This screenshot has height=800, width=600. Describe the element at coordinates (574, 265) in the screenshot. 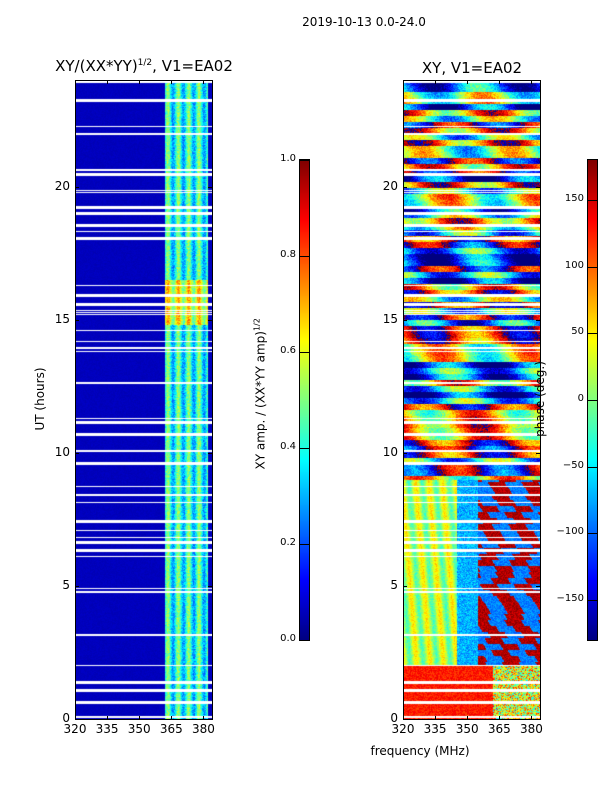

I see `colorbar-tick-label: 100` at that location.